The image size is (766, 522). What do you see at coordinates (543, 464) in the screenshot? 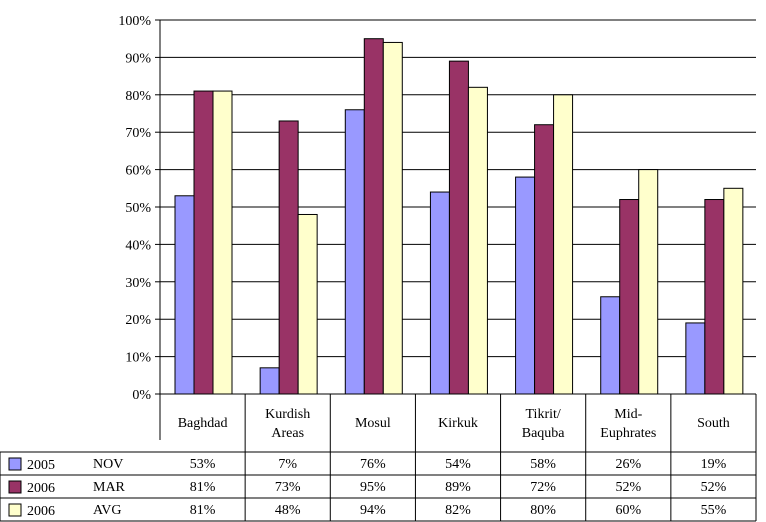
I see `table-cell-value: 58%` at bounding box center [543, 464].